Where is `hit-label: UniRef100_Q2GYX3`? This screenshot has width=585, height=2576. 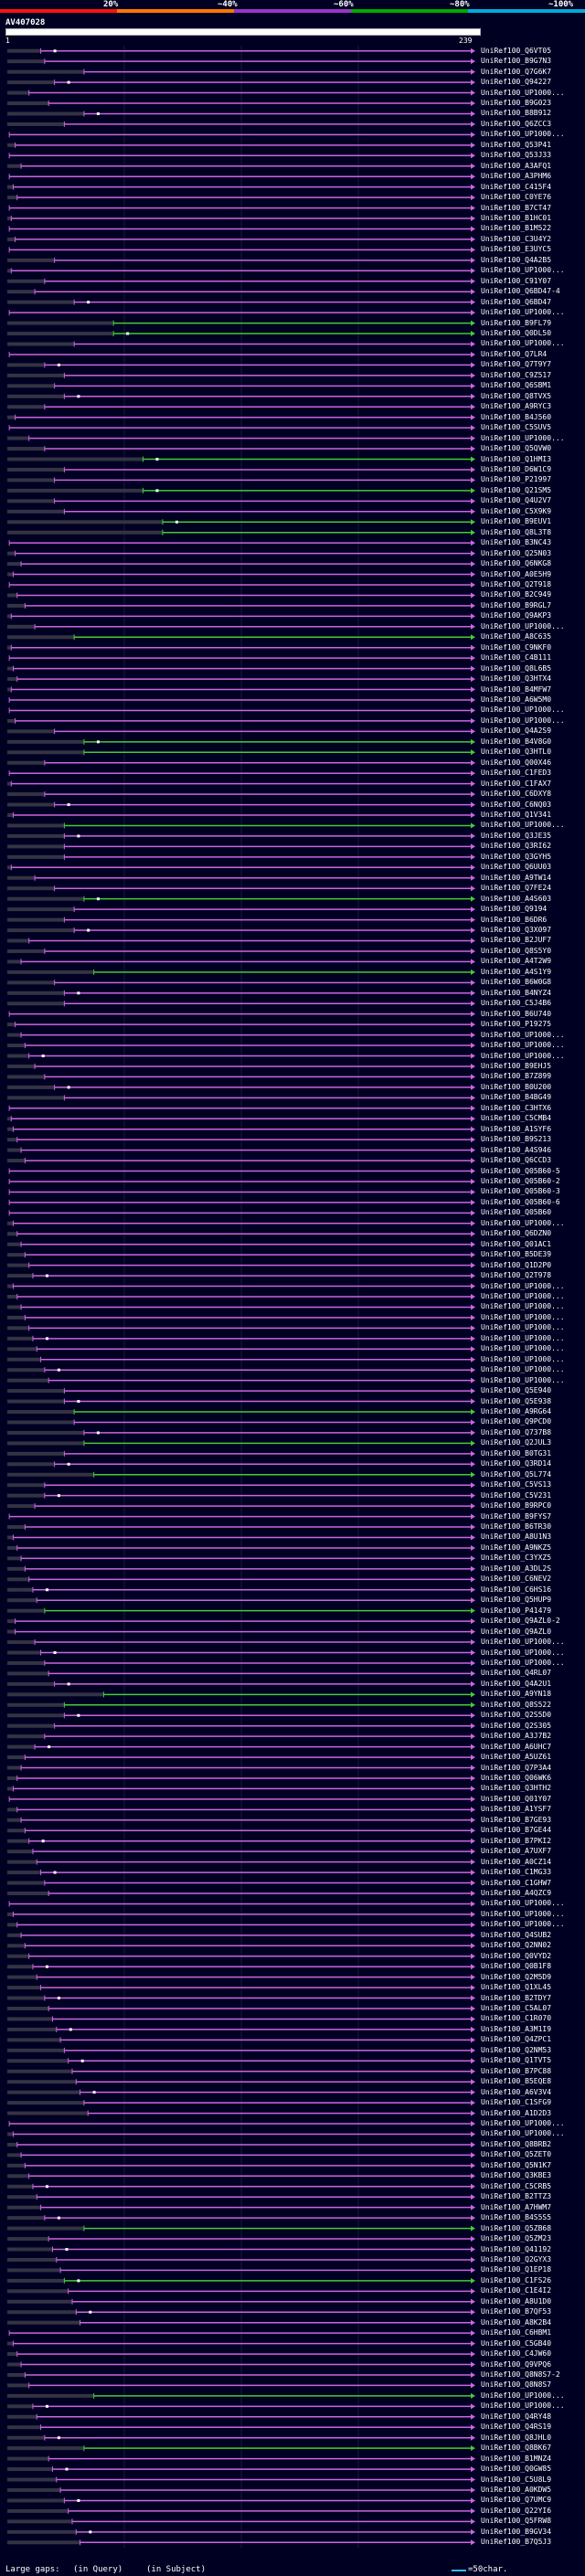
hit-label: UniRef100_Q2GYX3 is located at coordinates (516, 2259).